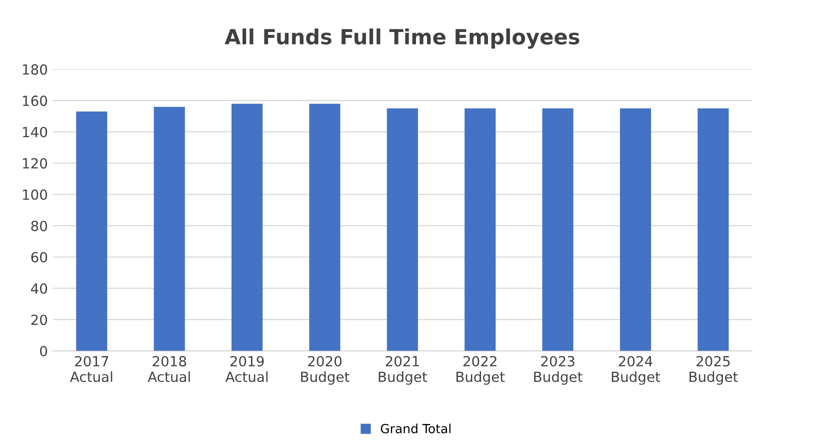 This screenshot has height=447, width=813. I want to click on x-tick-label: 2019 Actual, so click(246, 369).